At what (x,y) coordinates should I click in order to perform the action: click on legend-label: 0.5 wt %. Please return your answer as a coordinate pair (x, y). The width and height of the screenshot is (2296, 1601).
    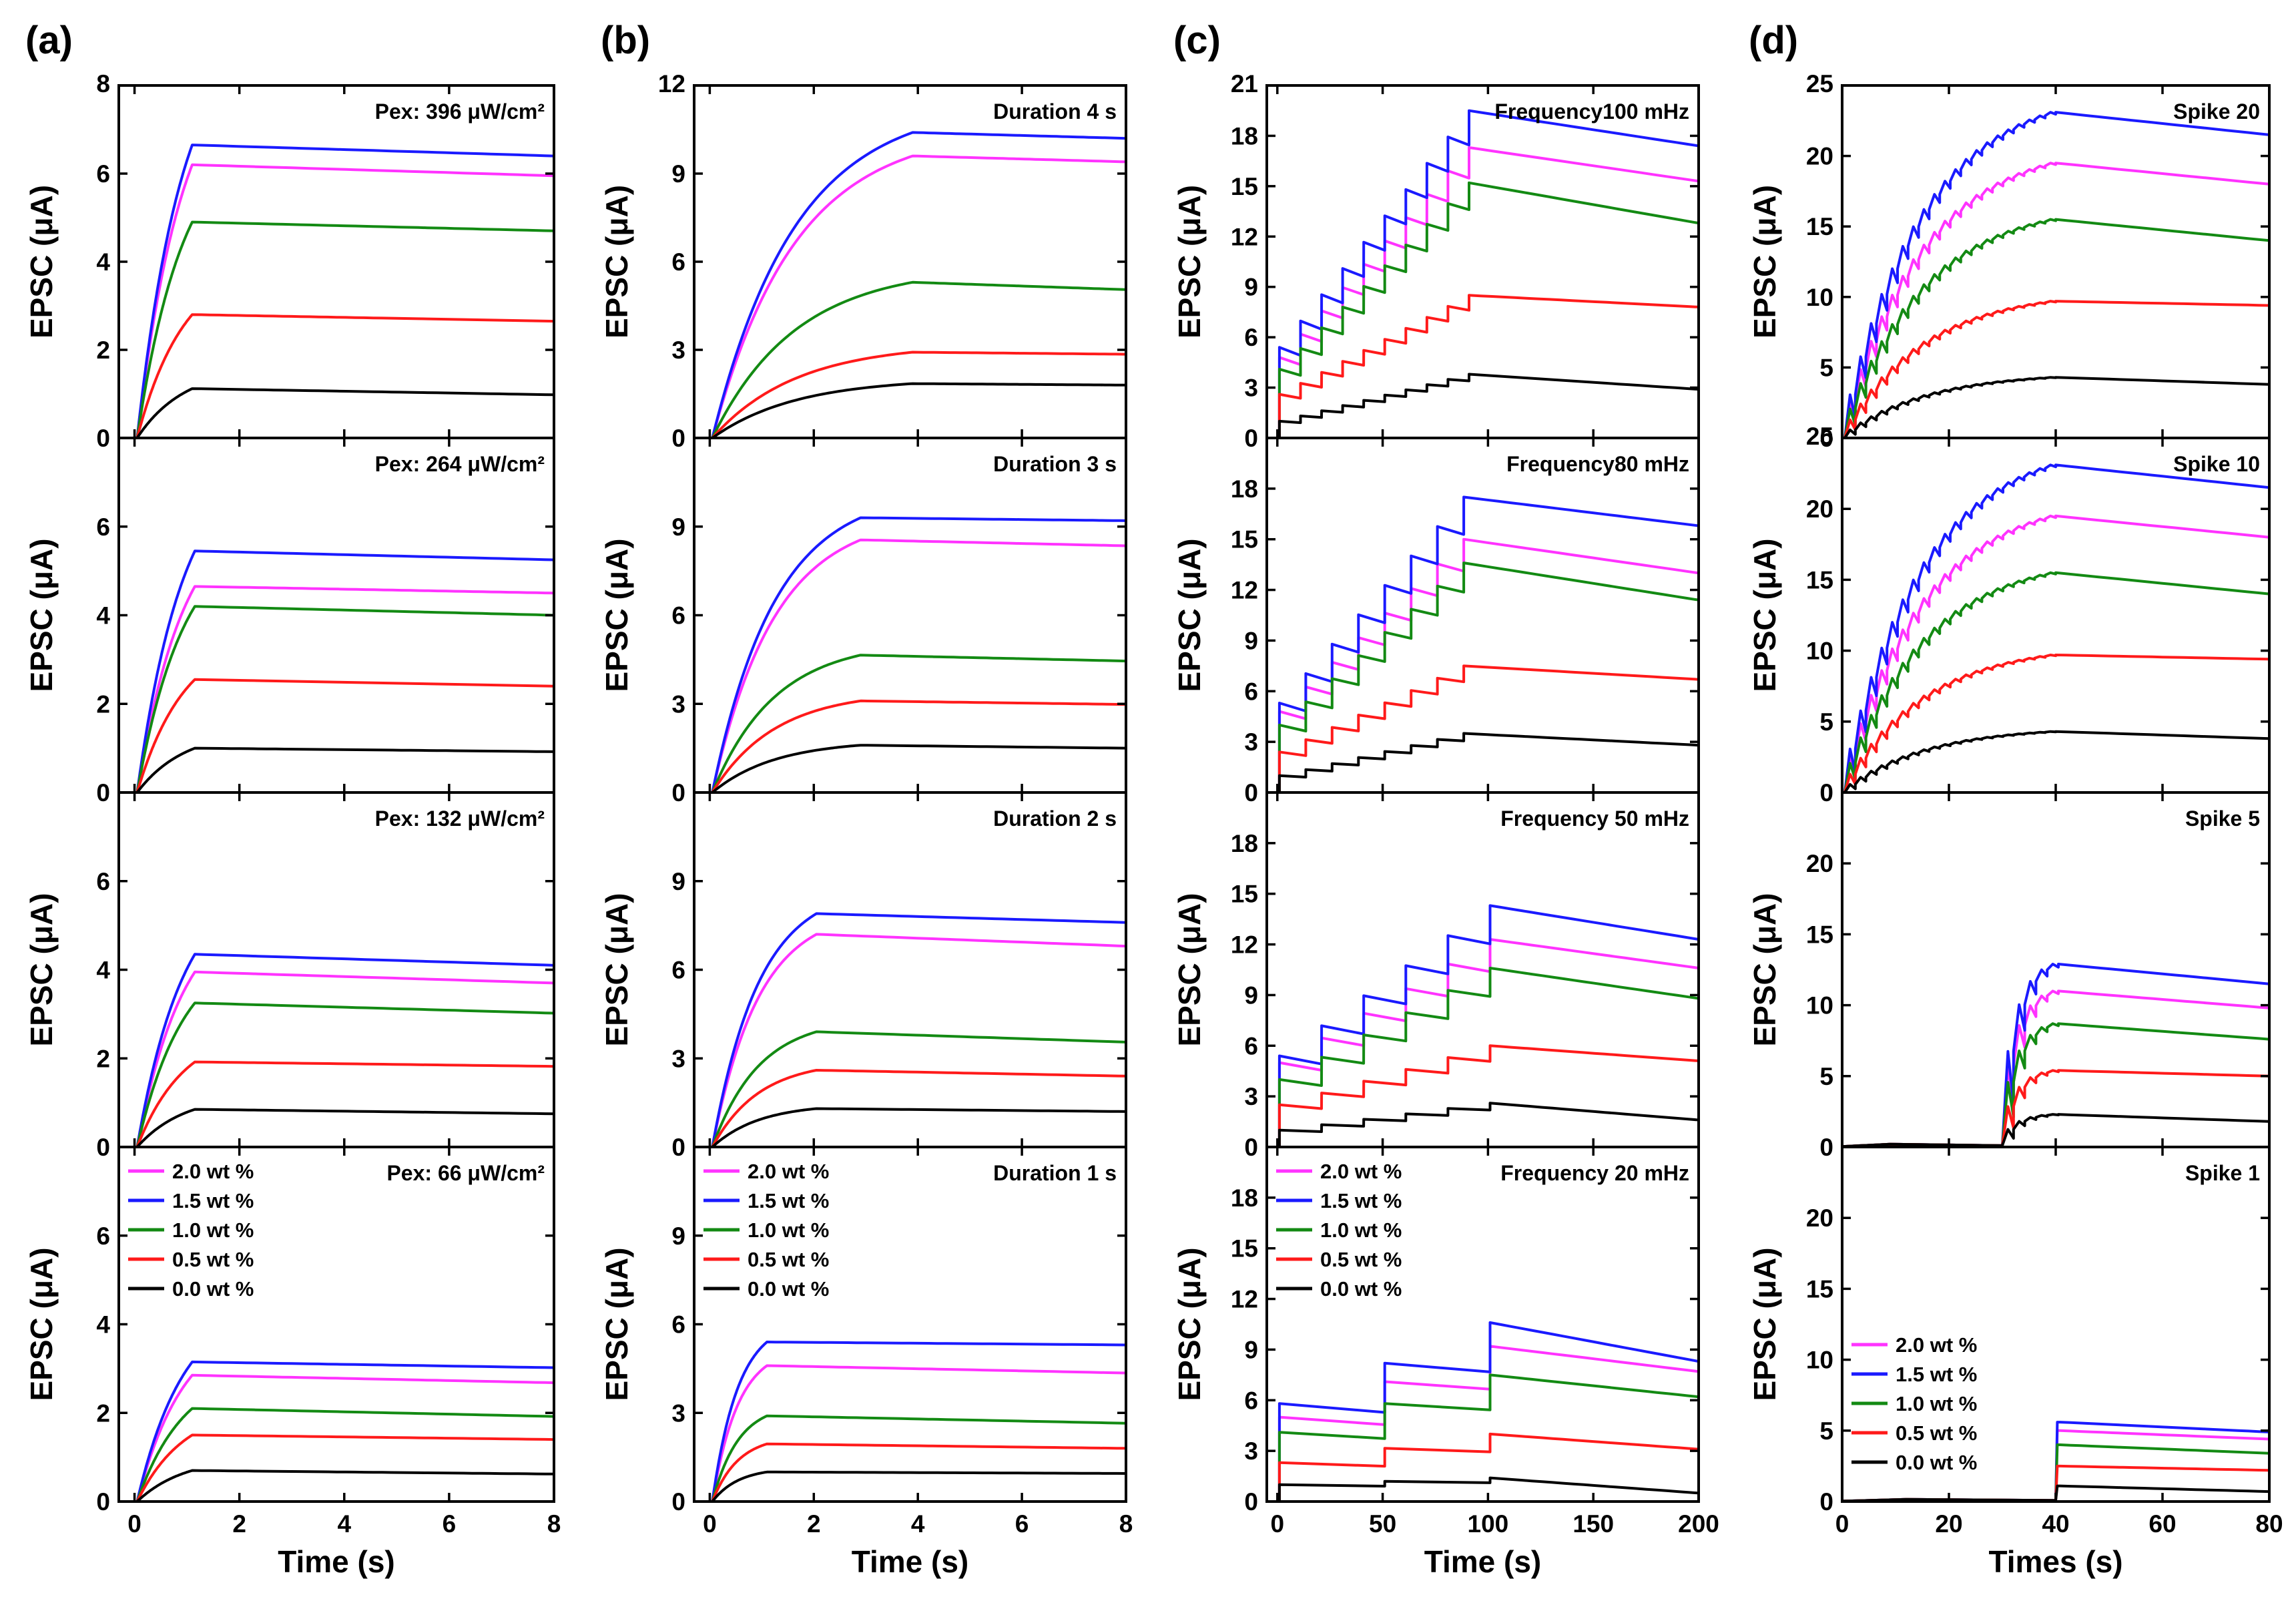
    Looking at the image, I should click on (213, 1260).